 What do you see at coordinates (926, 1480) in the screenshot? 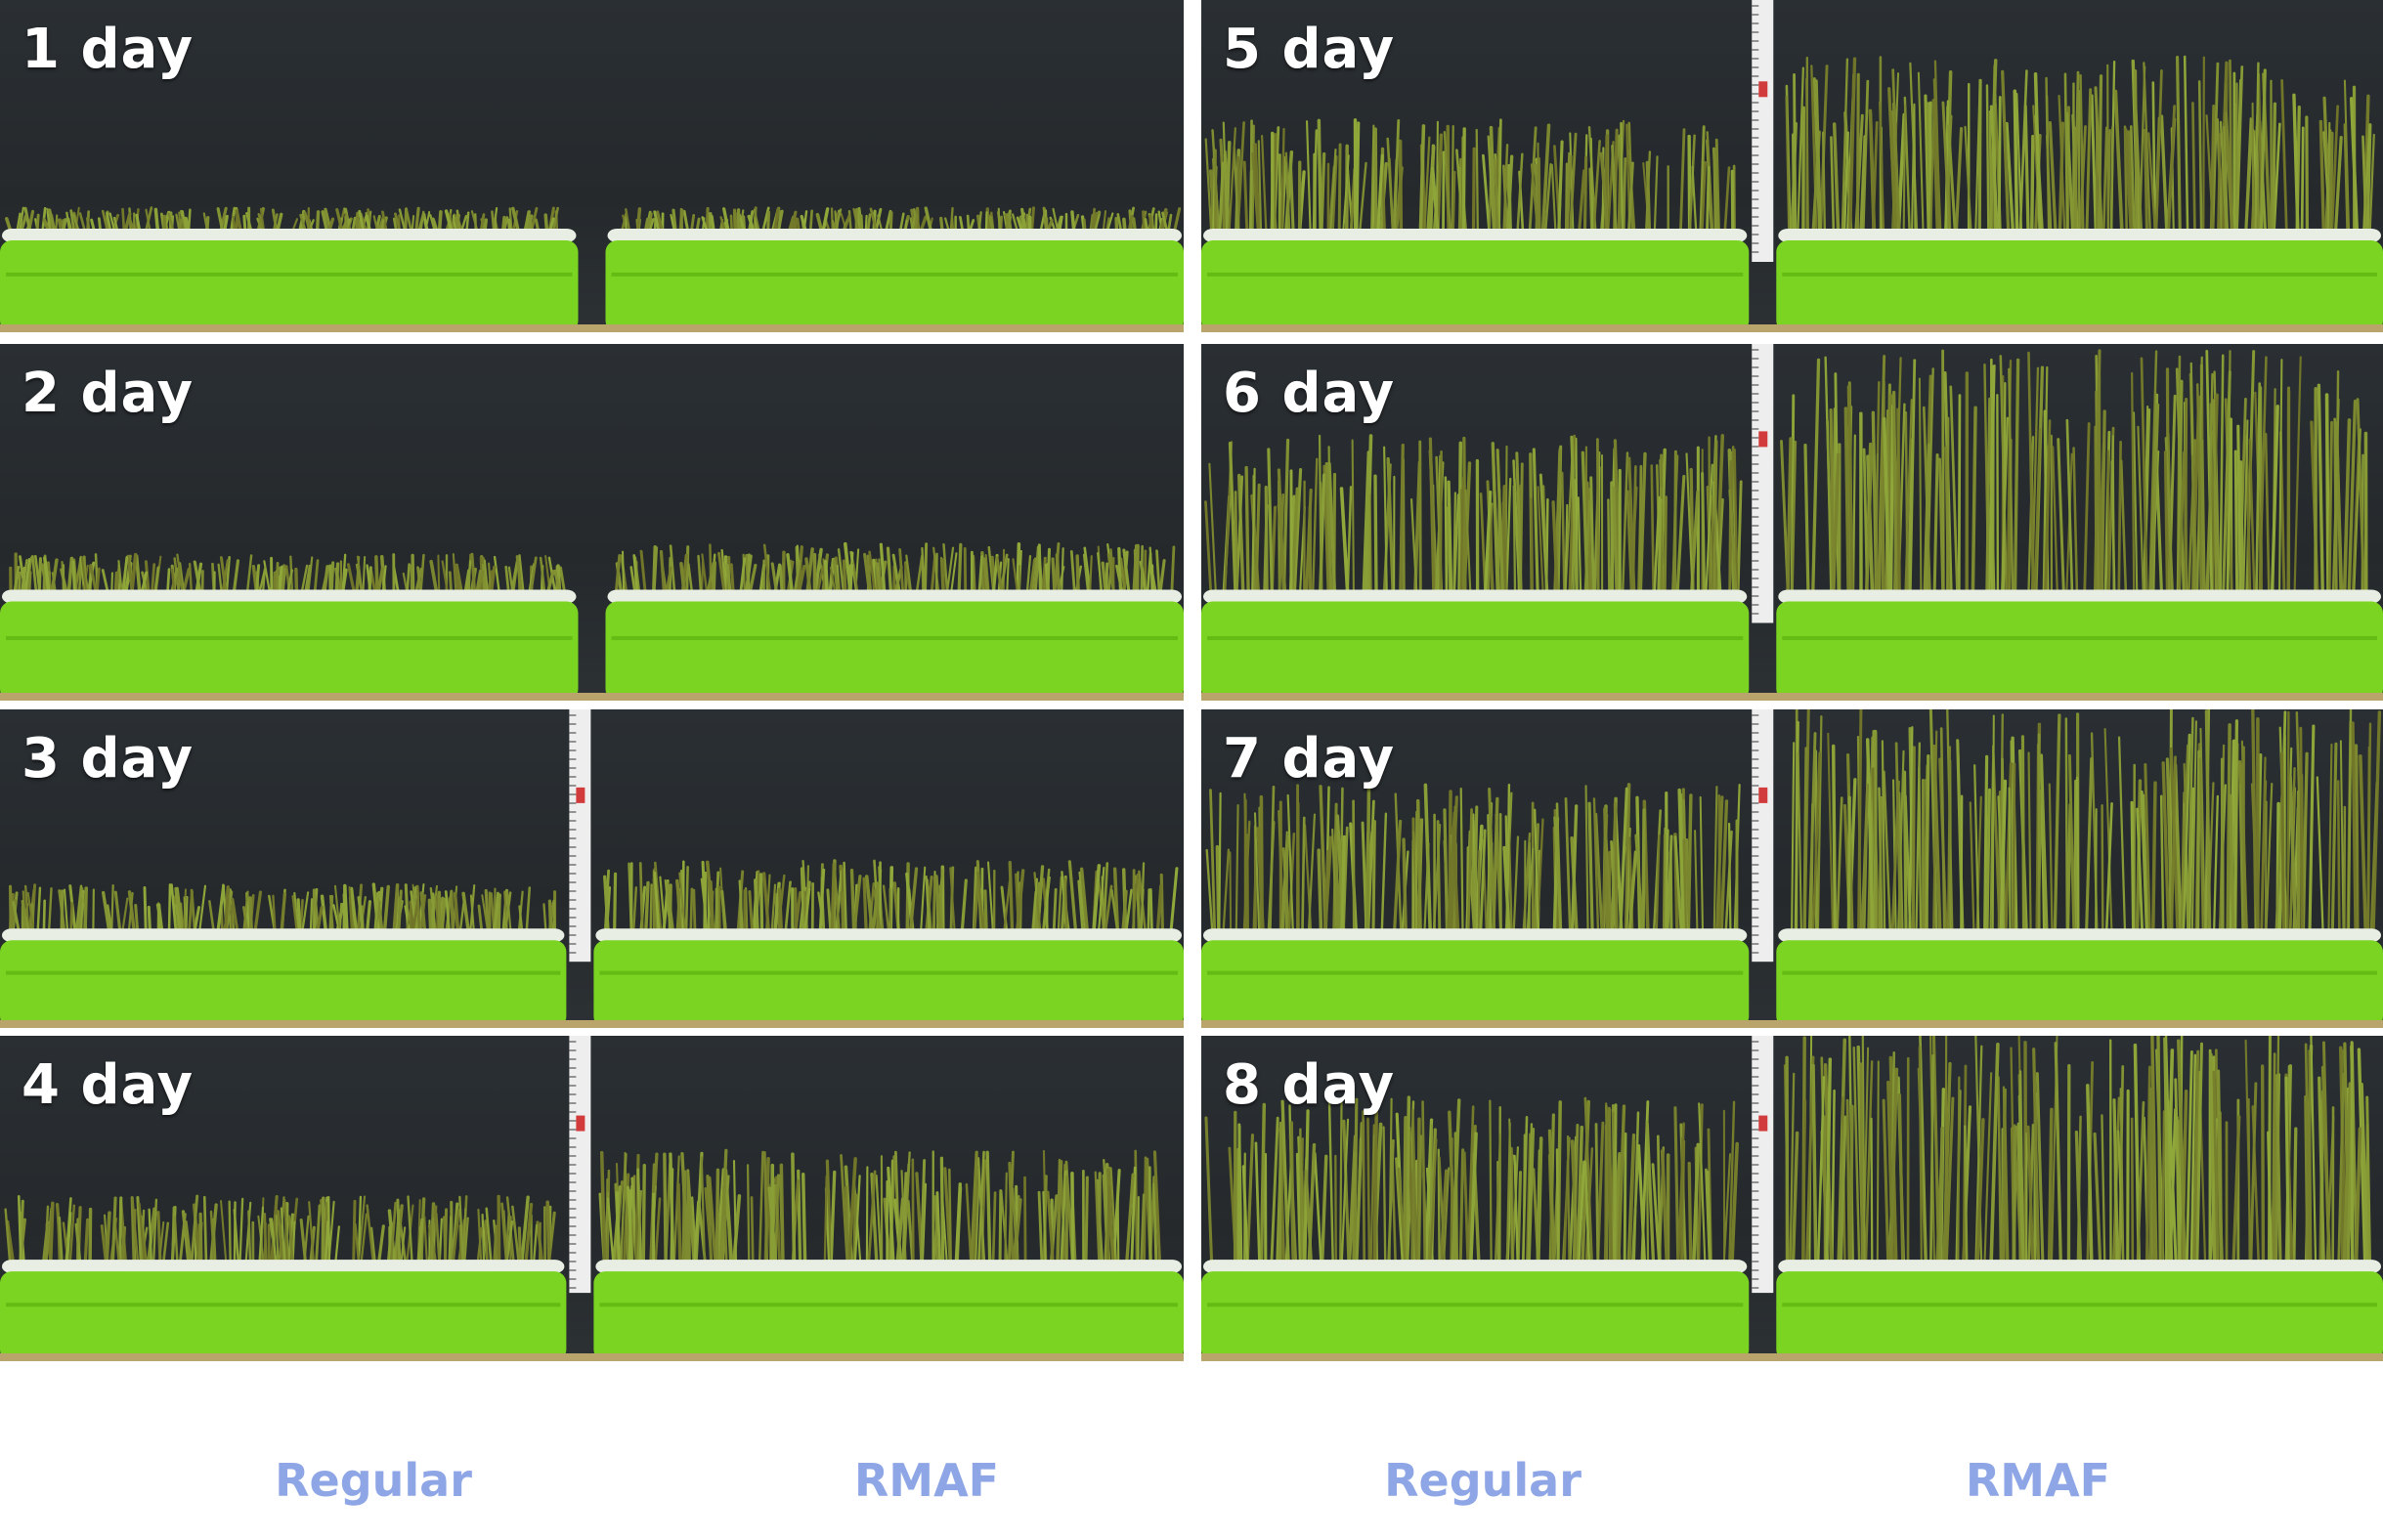
I see `caption-left-rmaf: RMAF` at bounding box center [926, 1480].